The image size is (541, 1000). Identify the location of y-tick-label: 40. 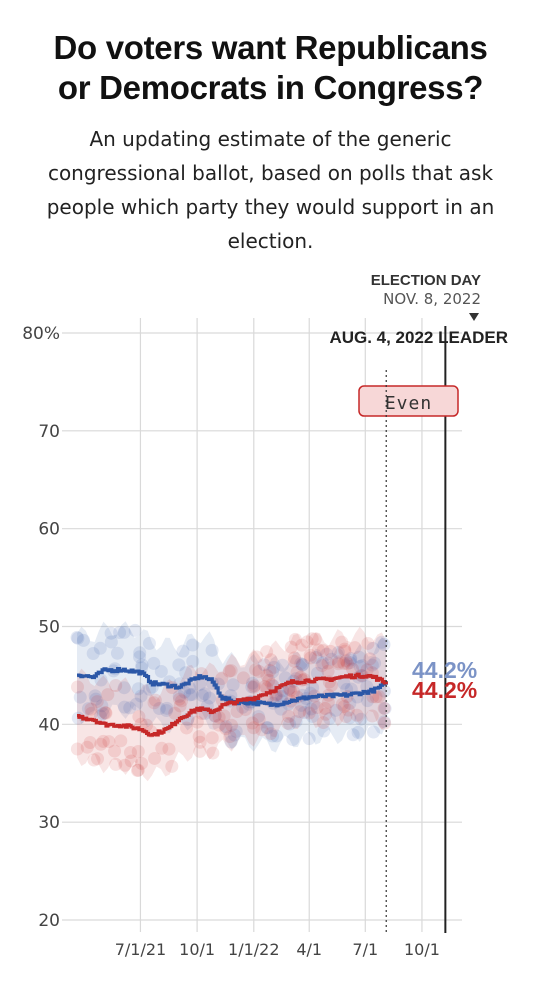
(49, 725).